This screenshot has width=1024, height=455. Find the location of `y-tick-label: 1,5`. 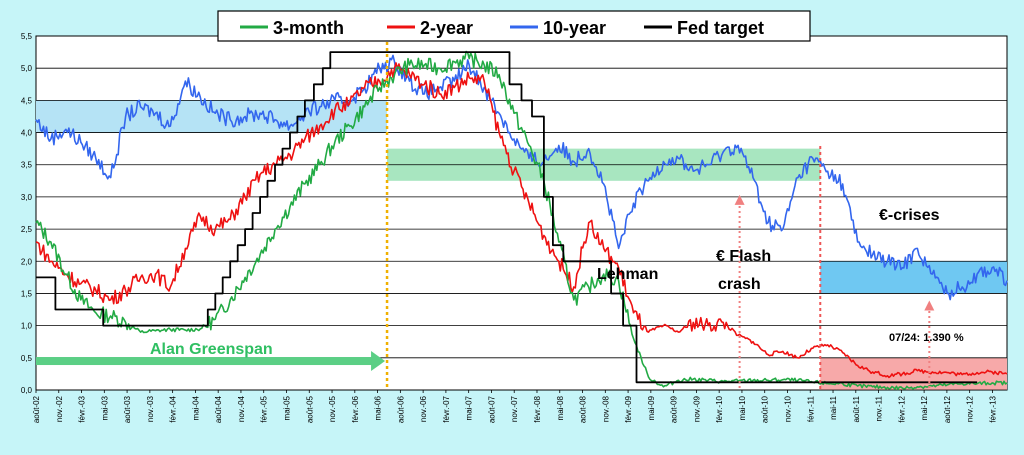

y-tick-label: 1,5 is located at coordinates (27, 293).